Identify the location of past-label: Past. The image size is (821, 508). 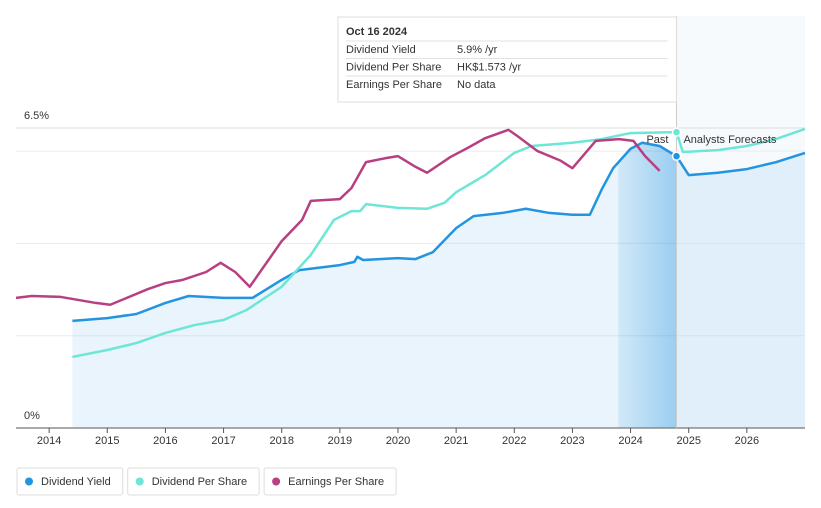
(657, 140).